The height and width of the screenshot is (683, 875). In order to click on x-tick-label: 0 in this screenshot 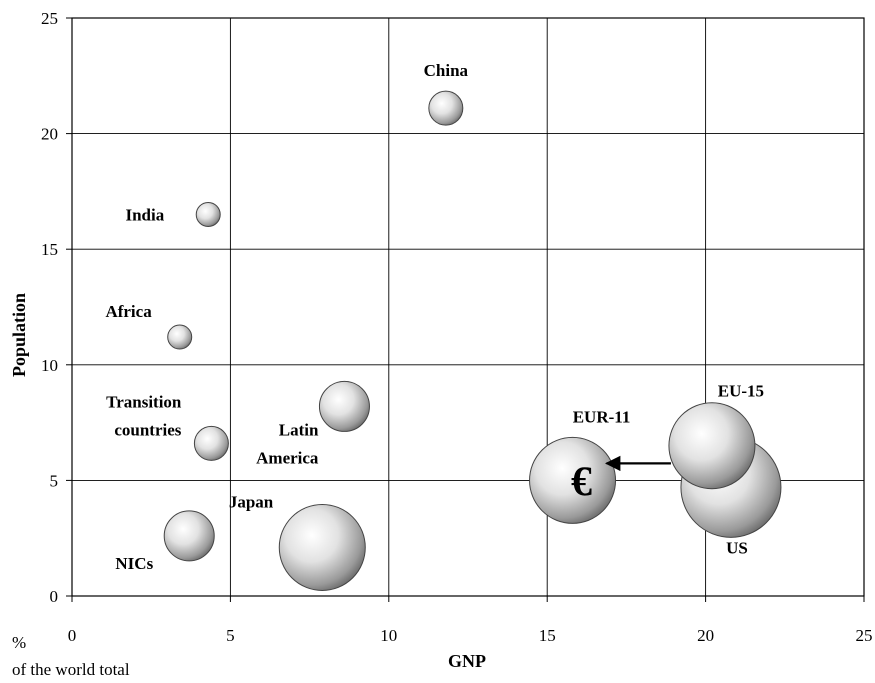, I will do `click(72, 635)`.